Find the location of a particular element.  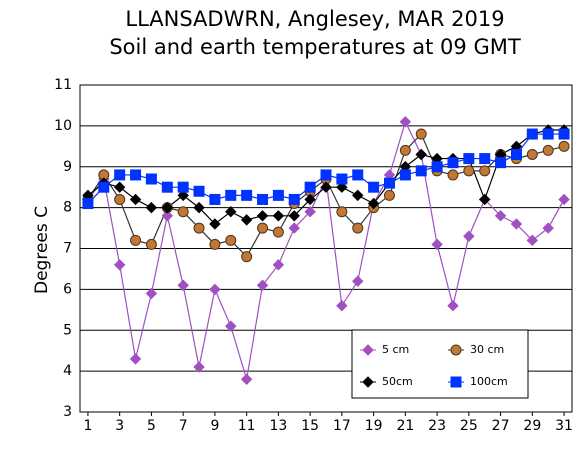

x-tick-label: 19 is located at coordinates (374, 426).